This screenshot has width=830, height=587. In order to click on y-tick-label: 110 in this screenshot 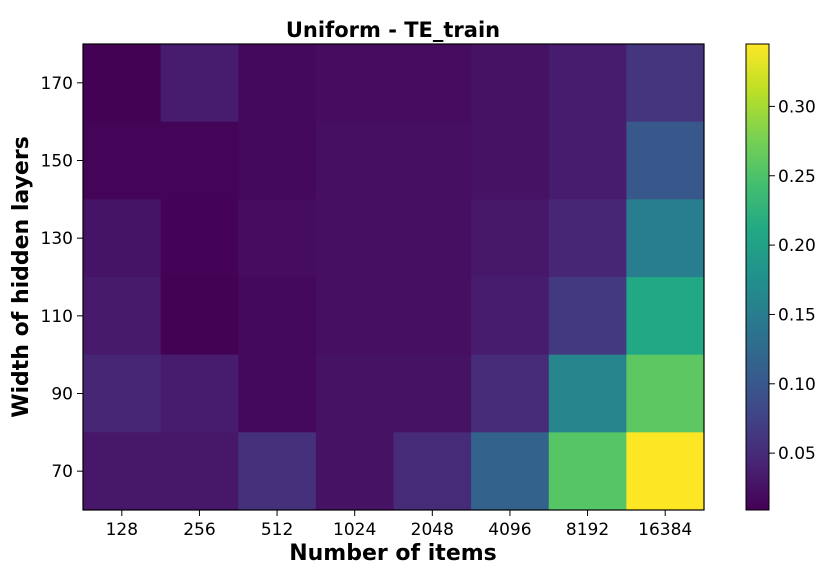, I will do `click(57, 317)`.